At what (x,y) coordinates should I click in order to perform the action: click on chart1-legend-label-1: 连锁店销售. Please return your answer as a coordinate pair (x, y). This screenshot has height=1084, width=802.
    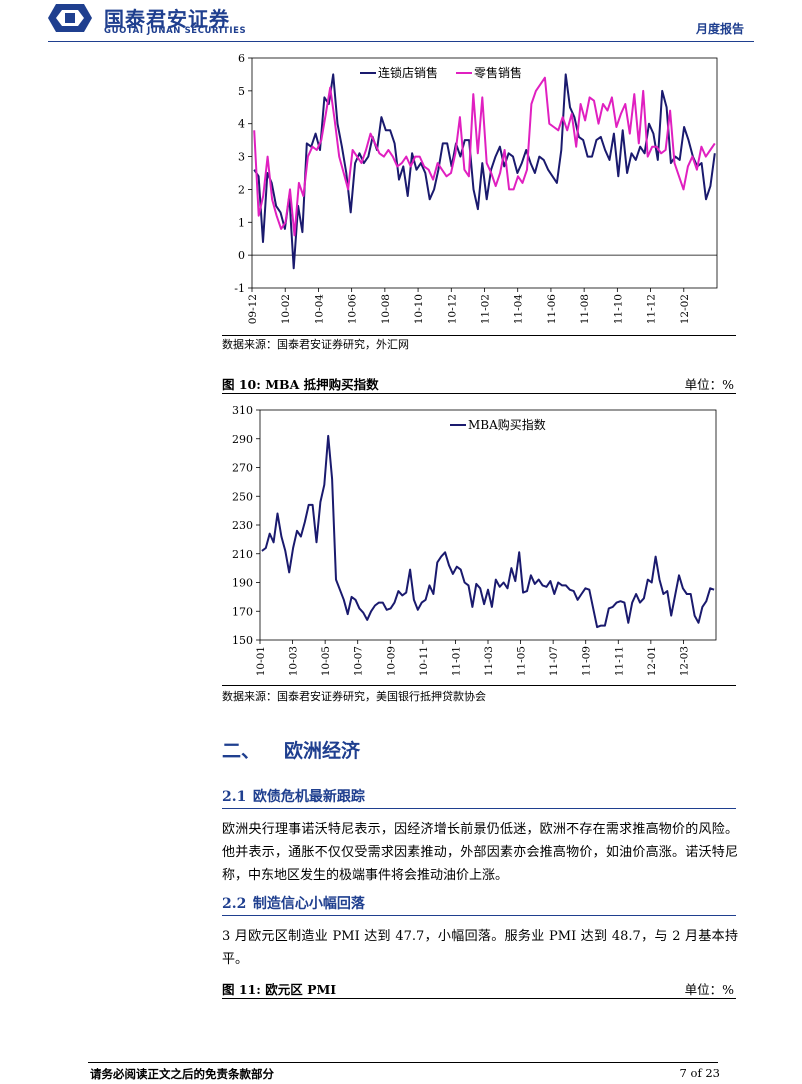
    Looking at the image, I should click on (408, 72).